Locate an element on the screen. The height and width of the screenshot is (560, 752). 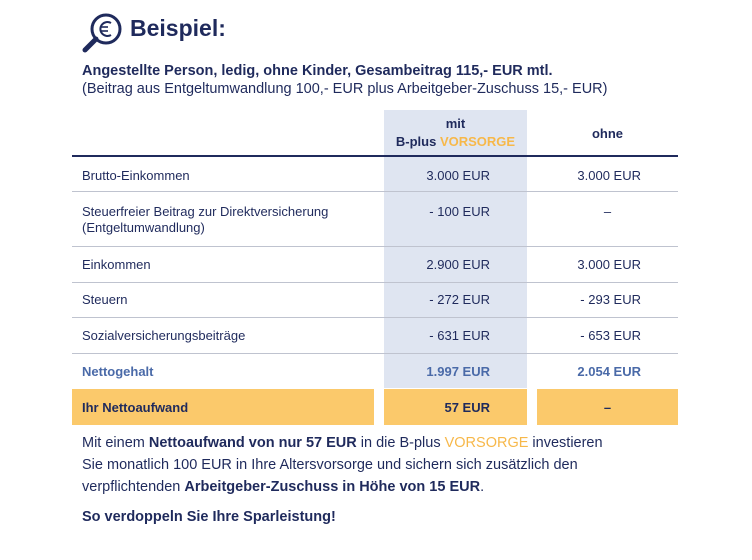
cell: 2.054 EUR is located at coordinates (609, 371).